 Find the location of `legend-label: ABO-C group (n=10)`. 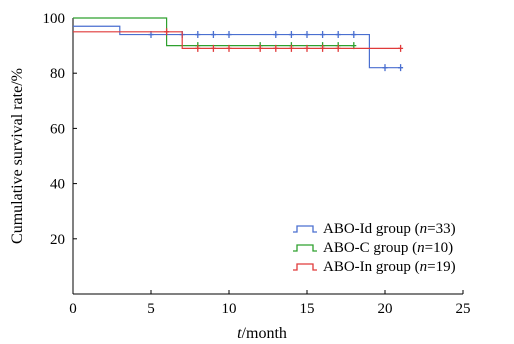

legend-label: ABO-C group (n=10) is located at coordinates (388, 248).